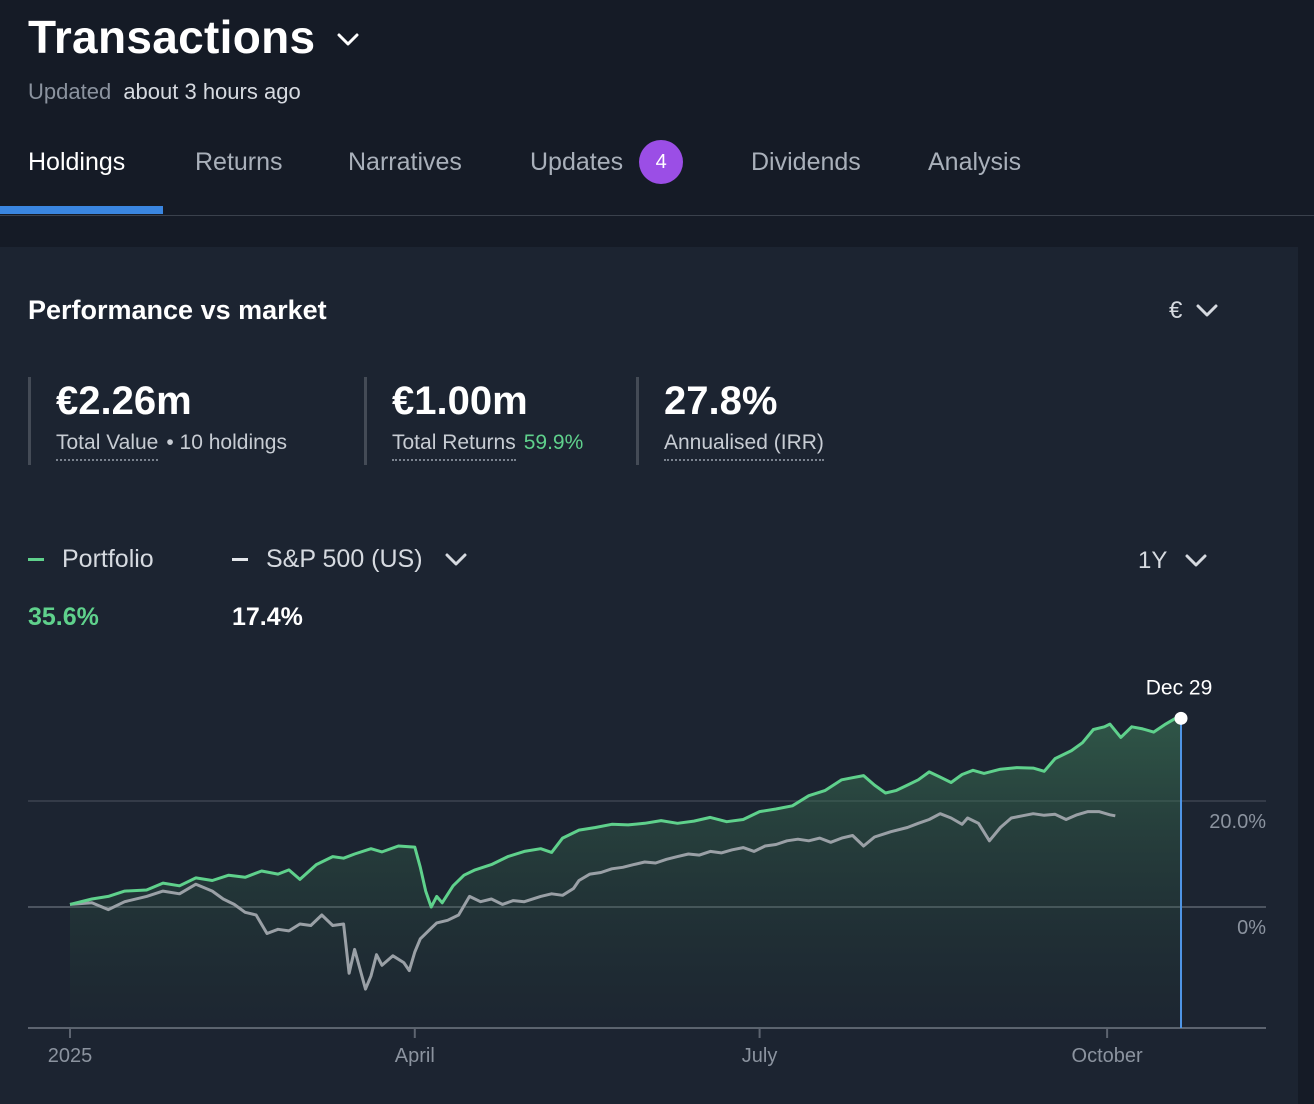 The image size is (1314, 1104). I want to click on tab-label: Narratives, so click(405, 162).